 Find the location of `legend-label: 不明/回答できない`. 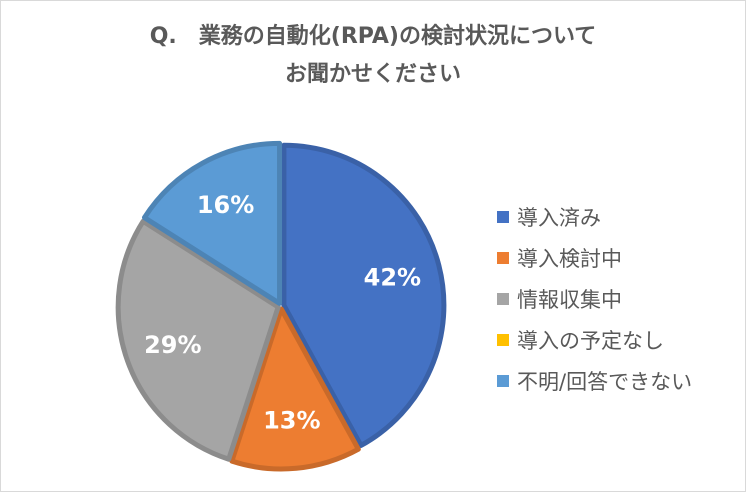

legend-label: 不明/回答できない is located at coordinates (605, 381).